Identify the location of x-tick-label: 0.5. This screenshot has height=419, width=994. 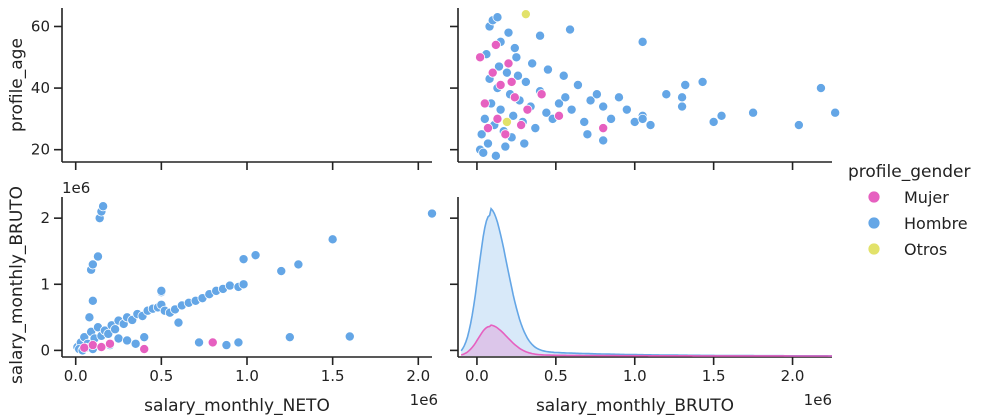
(161, 376).